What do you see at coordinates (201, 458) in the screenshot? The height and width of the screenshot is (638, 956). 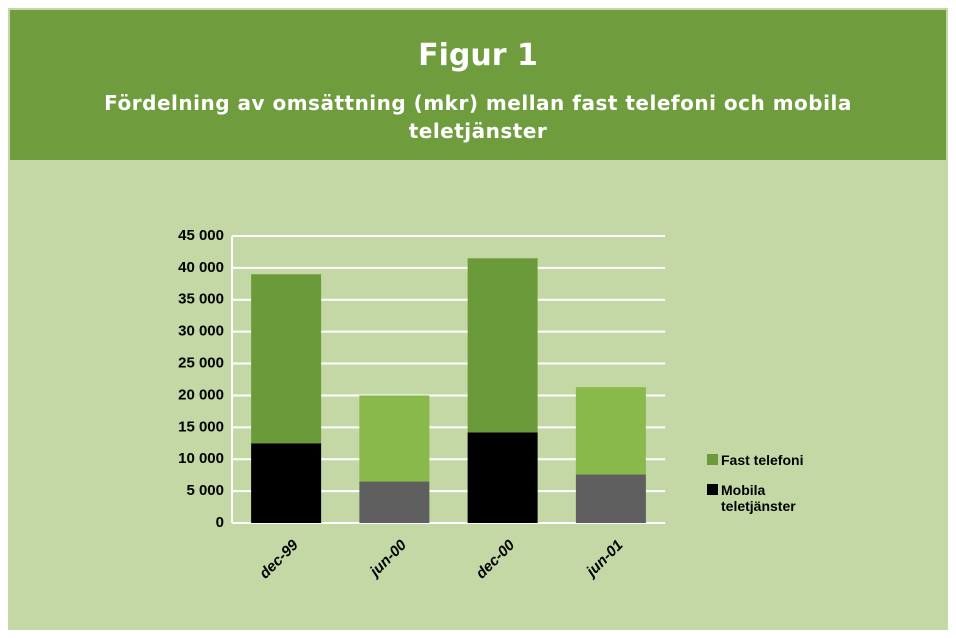 I see `y-tick-label: 10 000` at bounding box center [201, 458].